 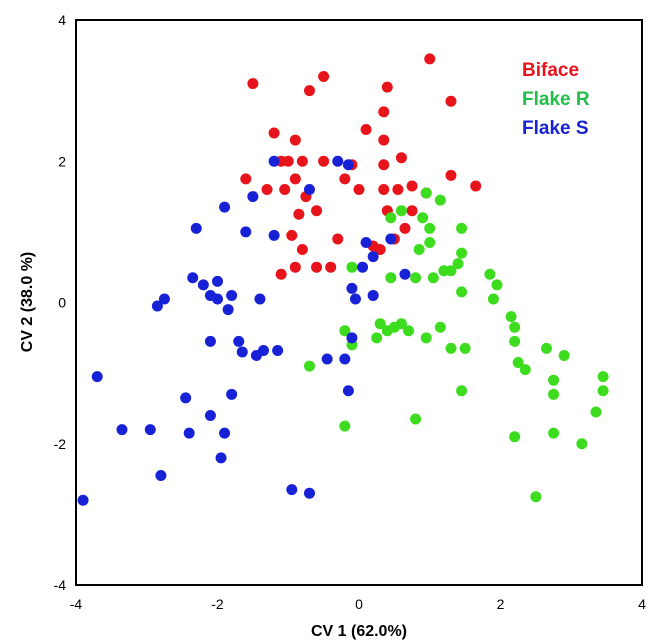 What do you see at coordinates (501, 604) in the screenshot?
I see `x-tick-label: 2` at bounding box center [501, 604].